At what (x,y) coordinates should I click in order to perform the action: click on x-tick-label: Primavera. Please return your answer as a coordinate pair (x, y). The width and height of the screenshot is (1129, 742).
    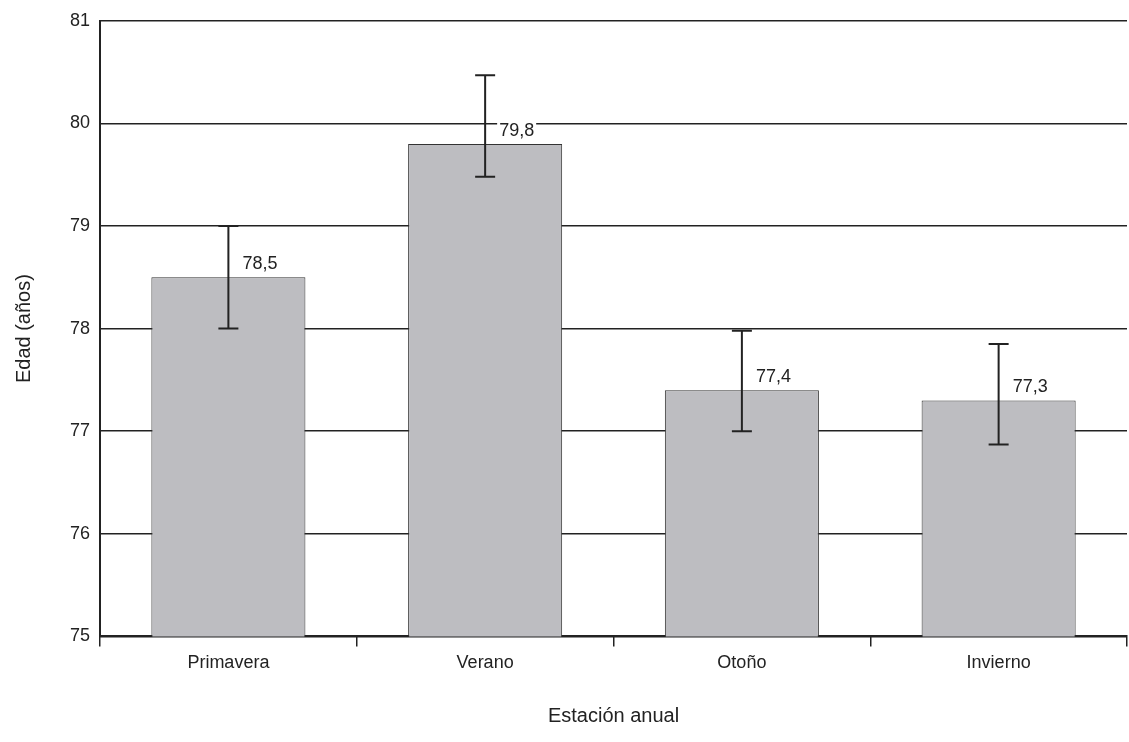
    Looking at the image, I should click on (229, 662).